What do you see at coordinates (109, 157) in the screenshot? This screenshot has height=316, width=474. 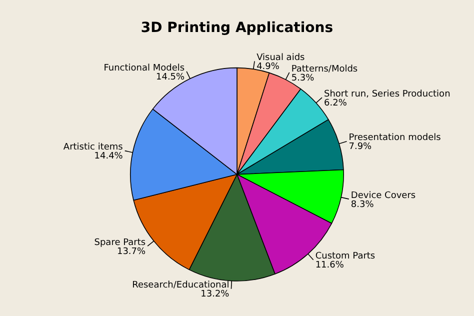 I see `data-label: 14.4%` at bounding box center [109, 157].